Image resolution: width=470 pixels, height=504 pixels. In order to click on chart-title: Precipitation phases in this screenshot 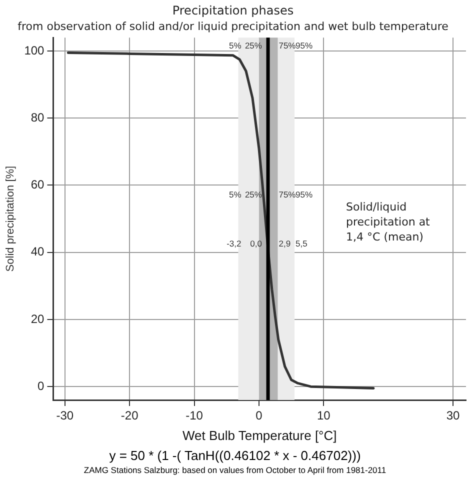, I will do `click(233, 10)`.